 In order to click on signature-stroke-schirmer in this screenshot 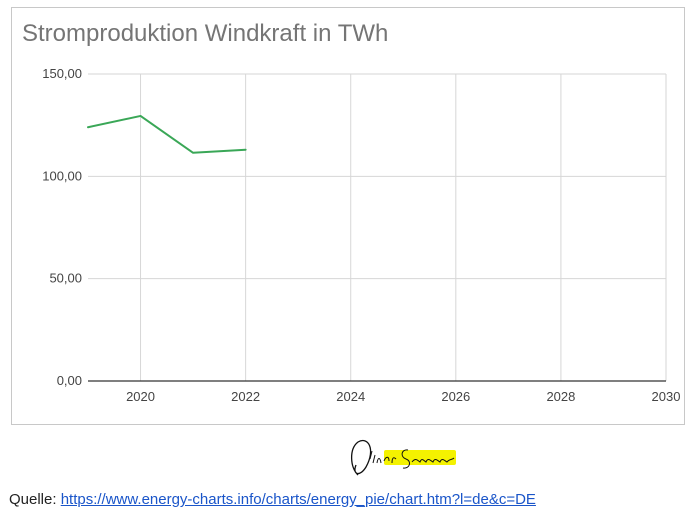, I will do `click(428, 459)`.